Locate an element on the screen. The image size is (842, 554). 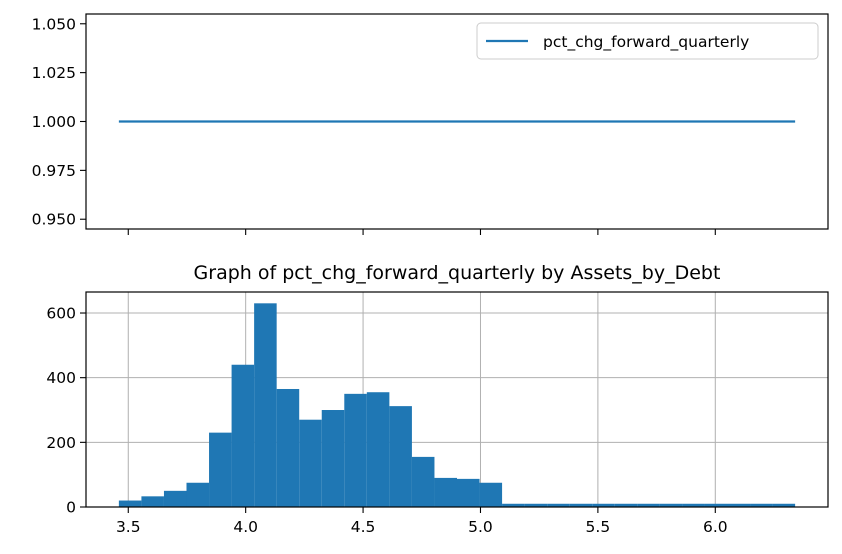
x-tick-label: 5.5 is located at coordinates (598, 527).